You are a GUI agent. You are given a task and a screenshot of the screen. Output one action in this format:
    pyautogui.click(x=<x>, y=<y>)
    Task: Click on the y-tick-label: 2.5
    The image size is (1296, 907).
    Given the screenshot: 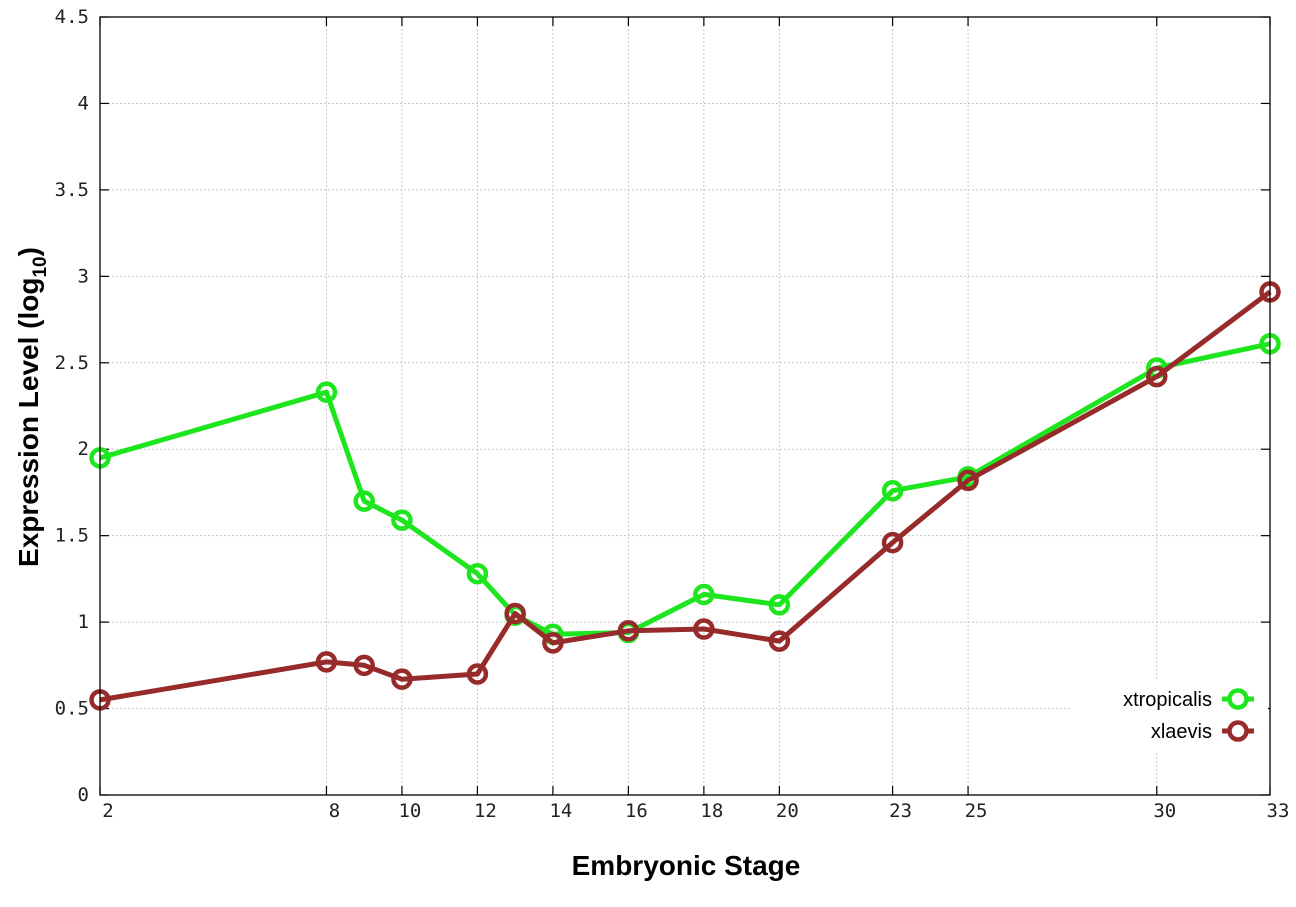 What is the action you would take?
    pyautogui.click(x=72, y=363)
    